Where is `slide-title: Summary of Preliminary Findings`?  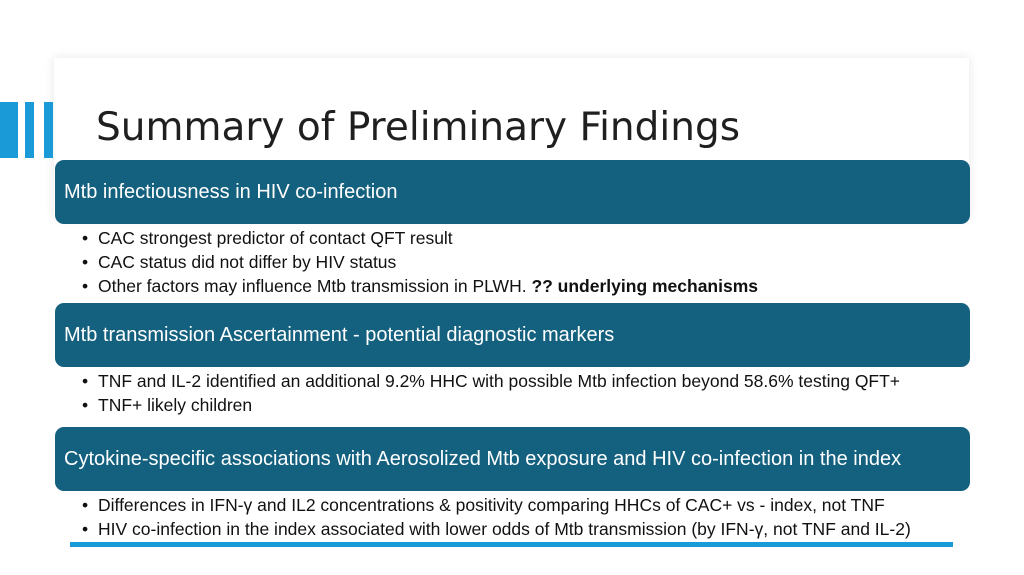
slide-title: Summary of Preliminary Findings is located at coordinates (418, 127).